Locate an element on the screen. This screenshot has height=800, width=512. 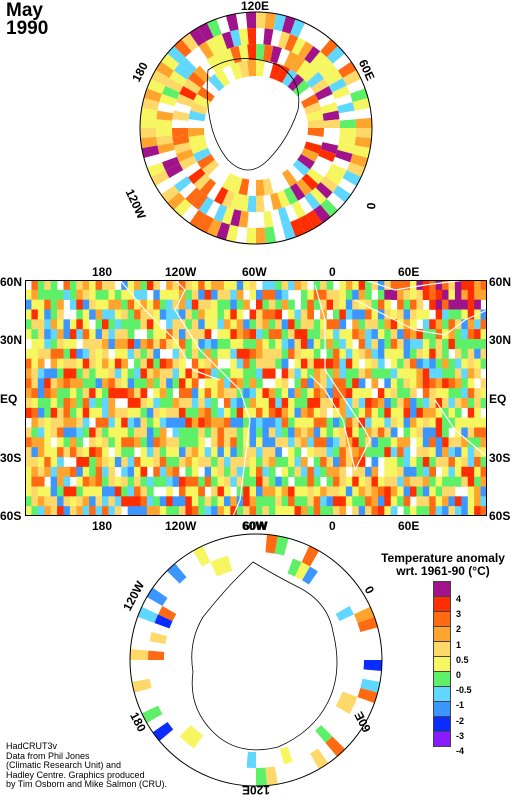
south-label-120e: 120E is located at coordinates (256, 790).